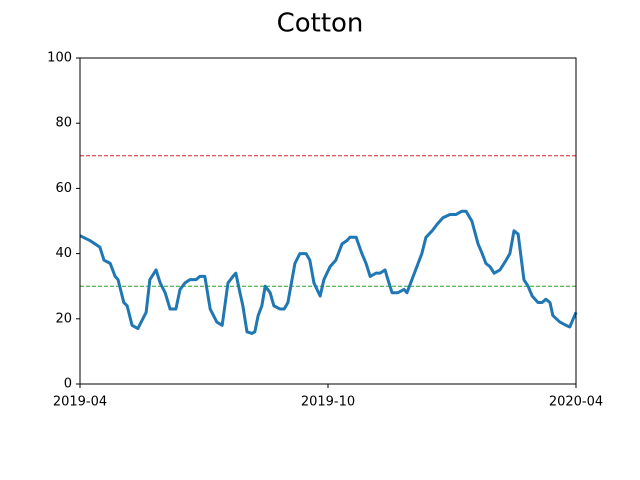  What do you see at coordinates (63, 253) in the screenshot?
I see `y-tick-label: 40` at bounding box center [63, 253].